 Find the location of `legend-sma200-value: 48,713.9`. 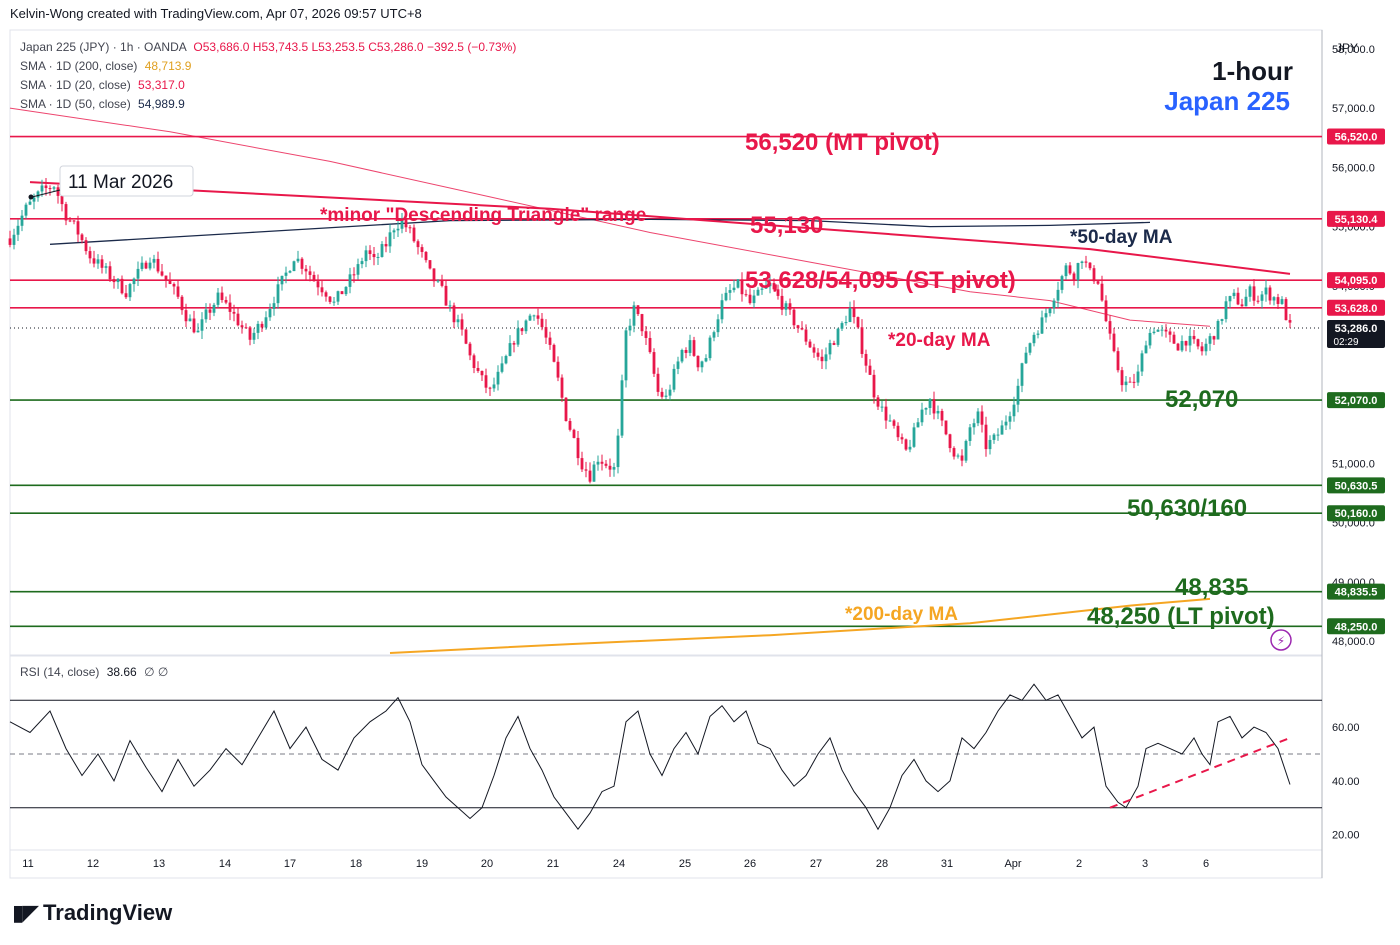

legend-sma200-value: 48,713.9 is located at coordinates (168, 66).